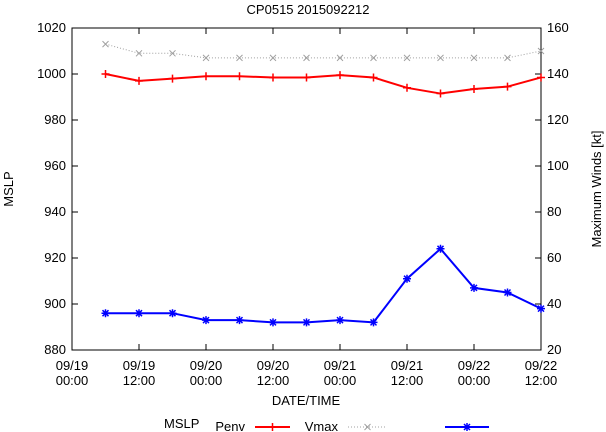  Describe the element at coordinates (340, 373) in the screenshot. I see `x-tick-label: 09/21 00:00` at that location.